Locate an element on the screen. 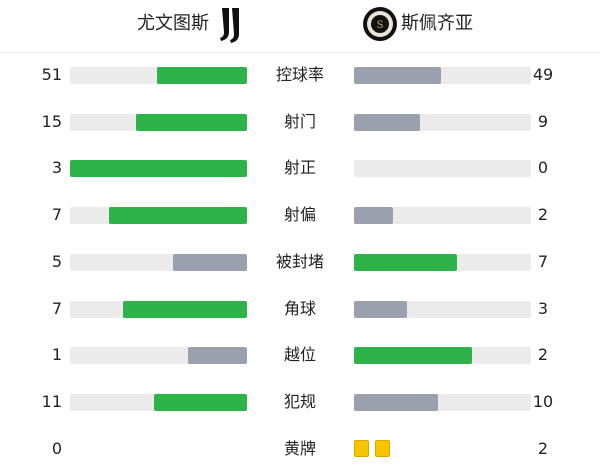  home-value: 11 is located at coordinates (51, 401).